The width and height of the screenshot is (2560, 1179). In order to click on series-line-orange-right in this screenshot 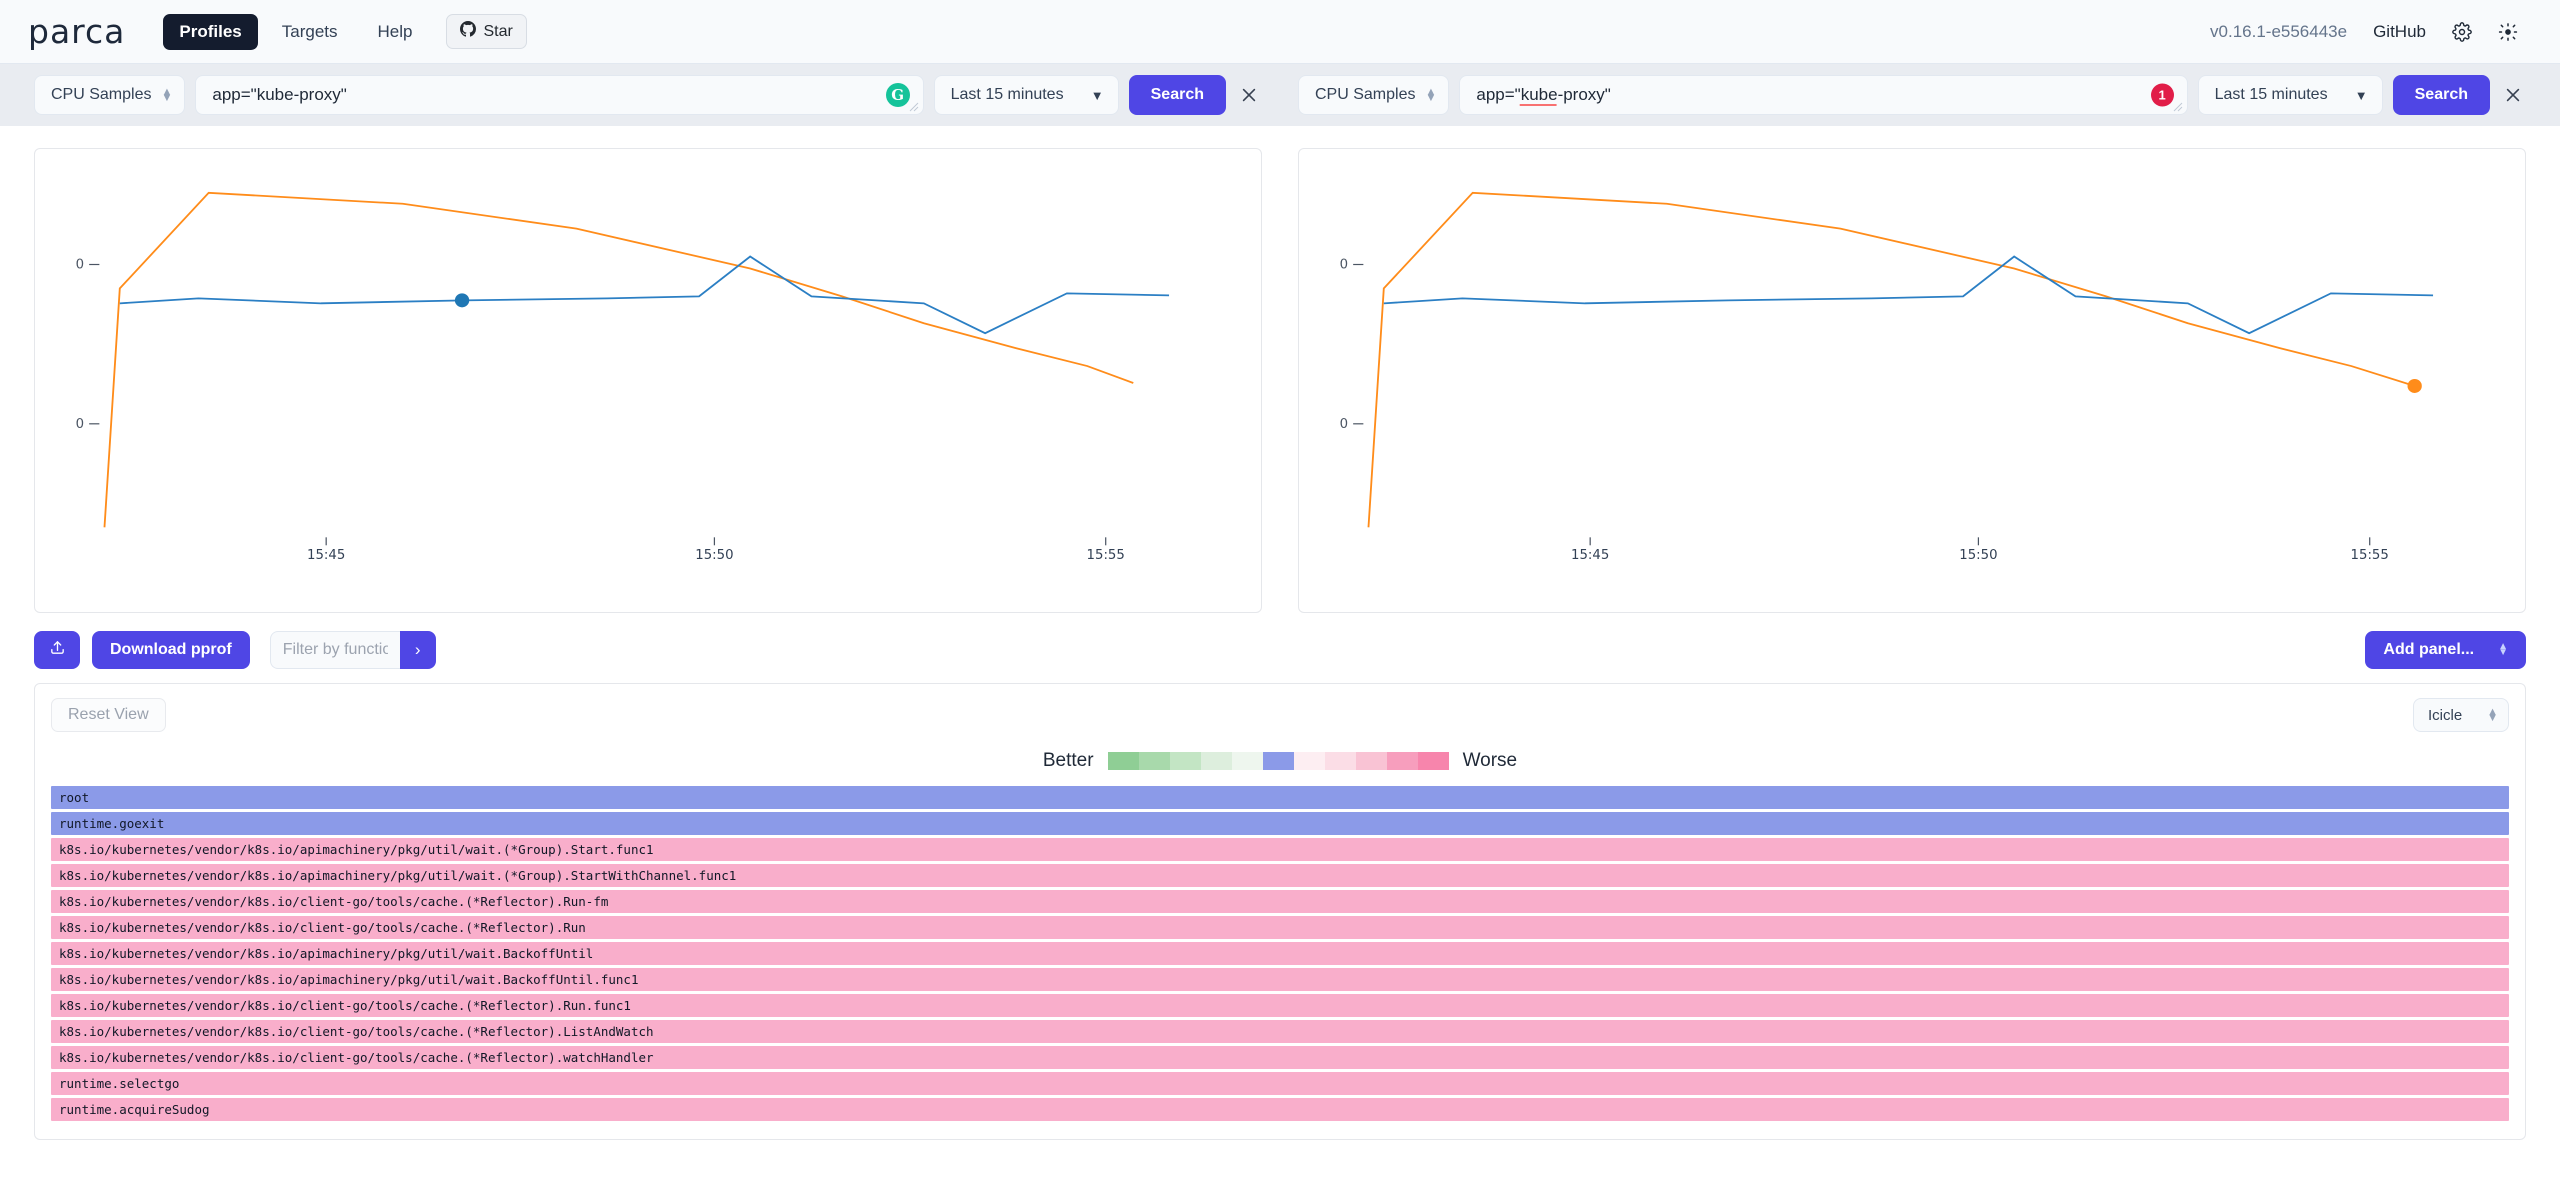, I will do `click(1891, 359)`.